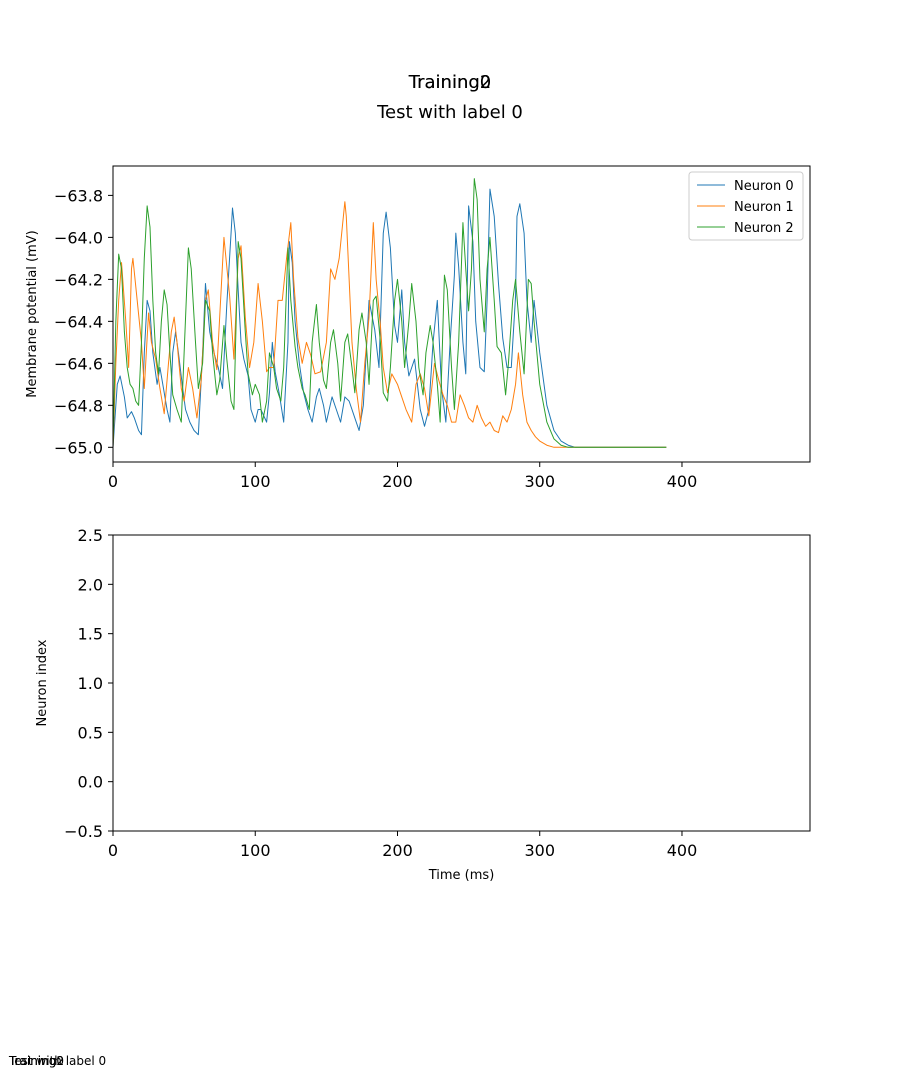  What do you see at coordinates (113, 481) in the screenshot?
I see `panel1-xtick-label: 0` at bounding box center [113, 481].